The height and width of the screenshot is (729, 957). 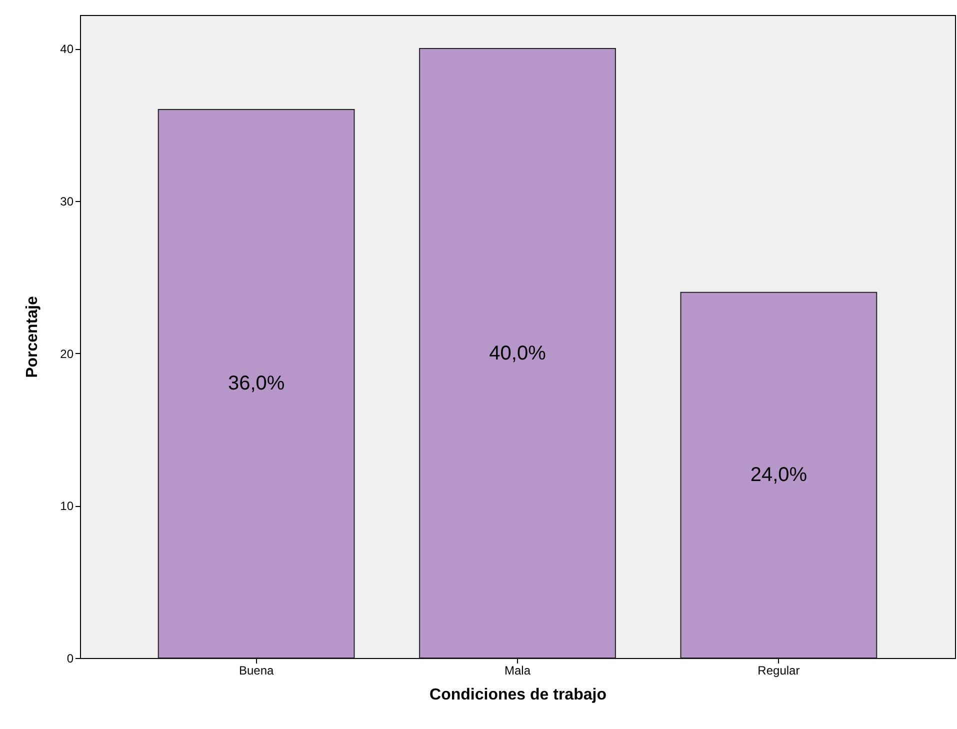 What do you see at coordinates (67, 506) in the screenshot?
I see `y-tick-label: 10` at bounding box center [67, 506].